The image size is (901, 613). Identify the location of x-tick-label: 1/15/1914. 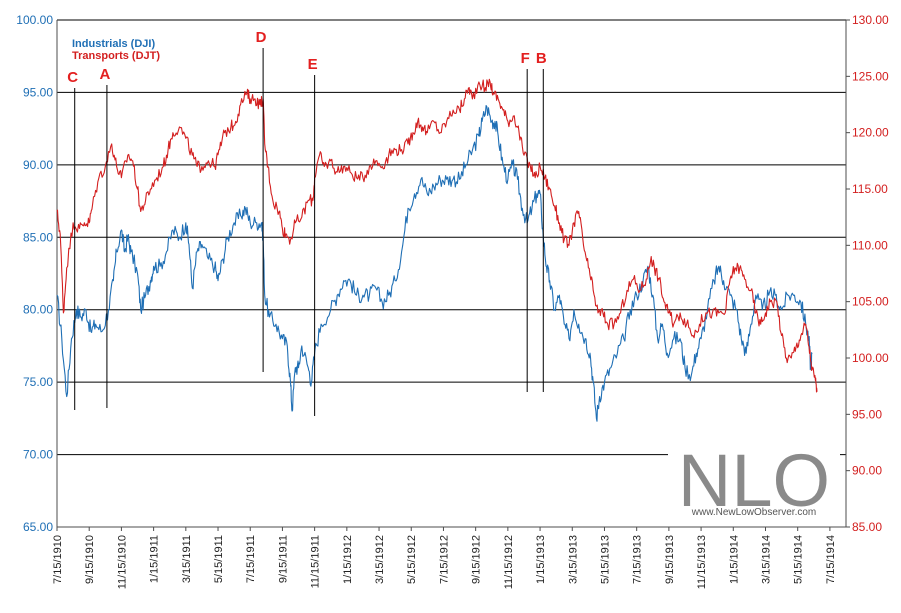
(734, 559).